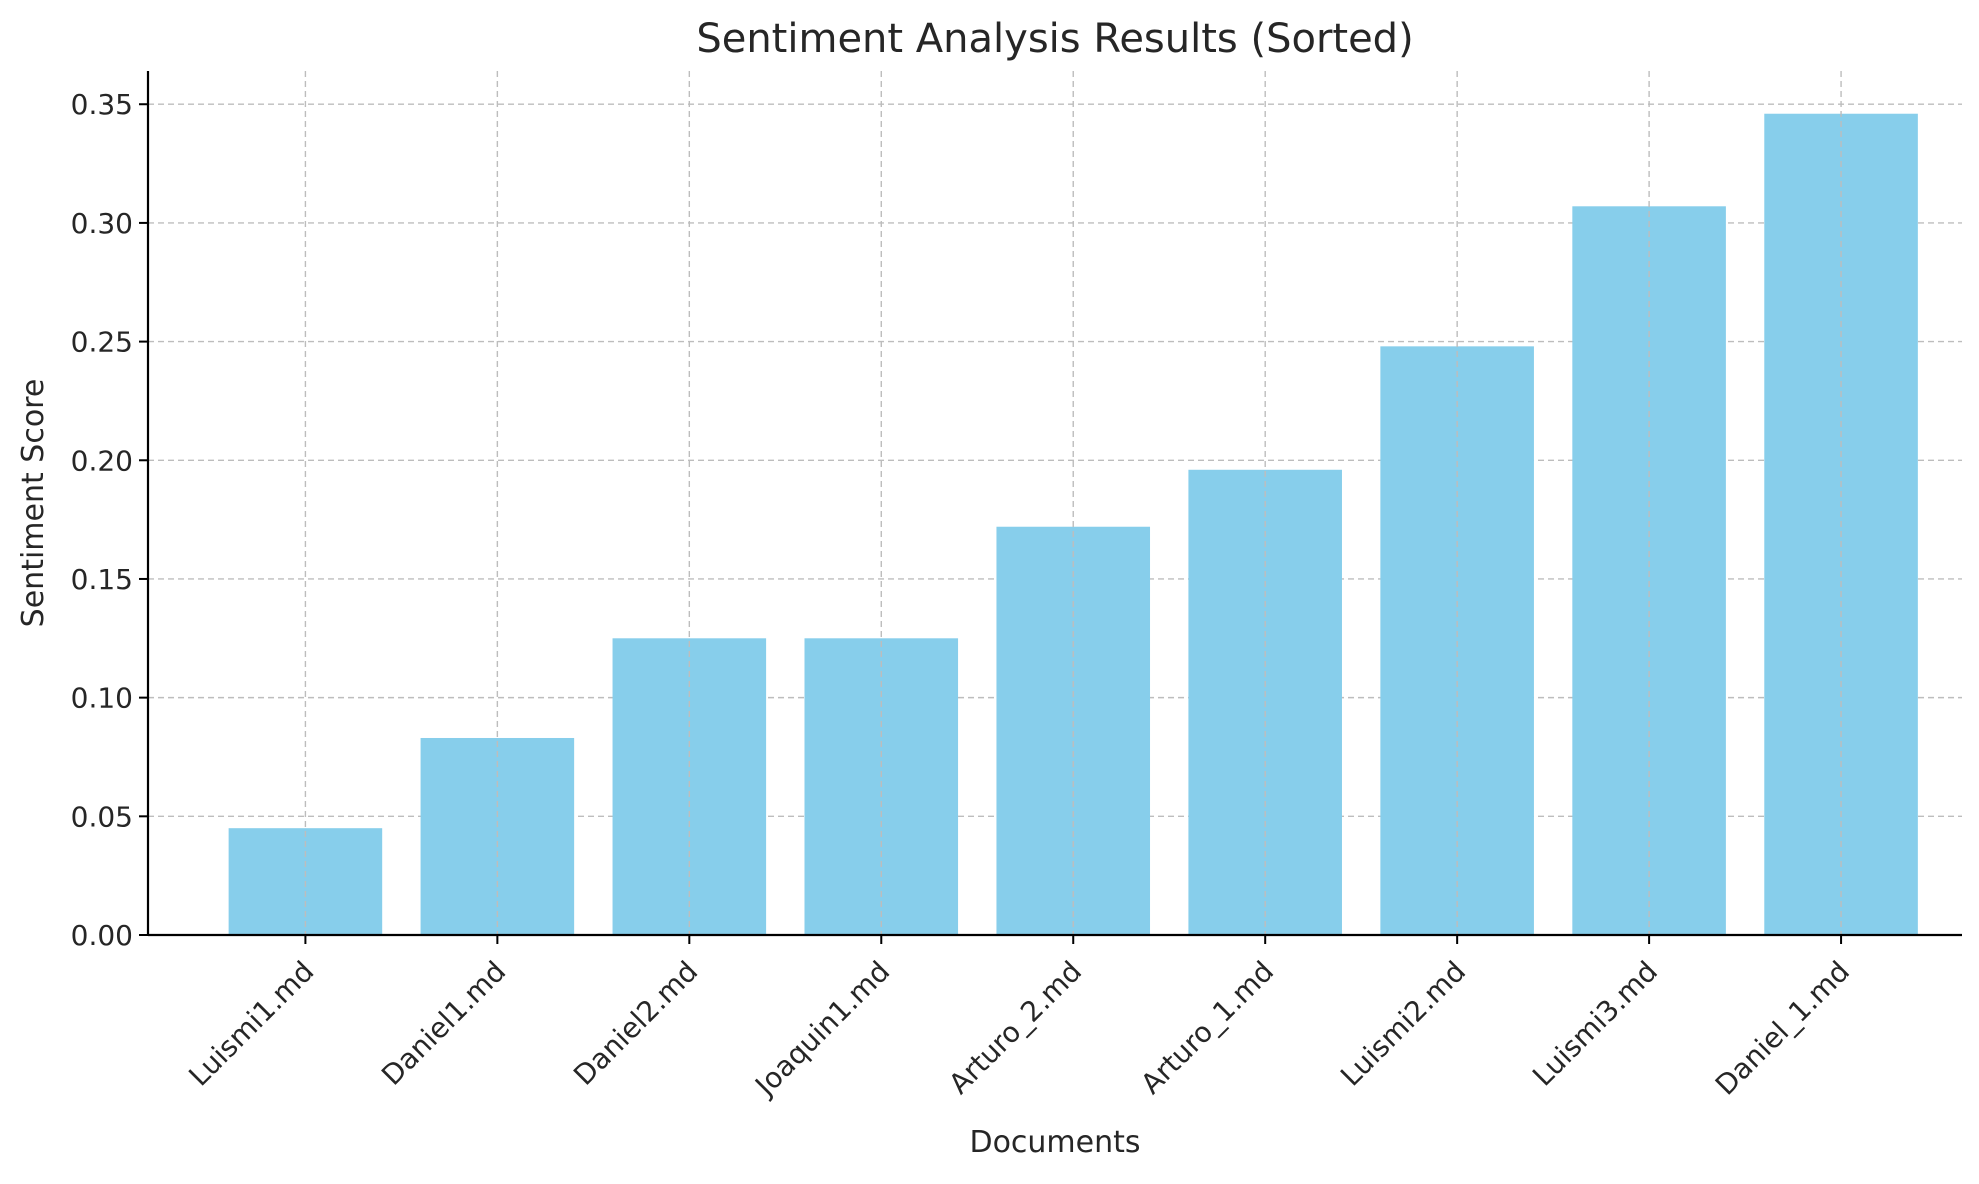 This screenshot has width=1979, height=1184. Describe the element at coordinates (102, 935) in the screenshot. I see `y-tick-label: 0.00` at that location.